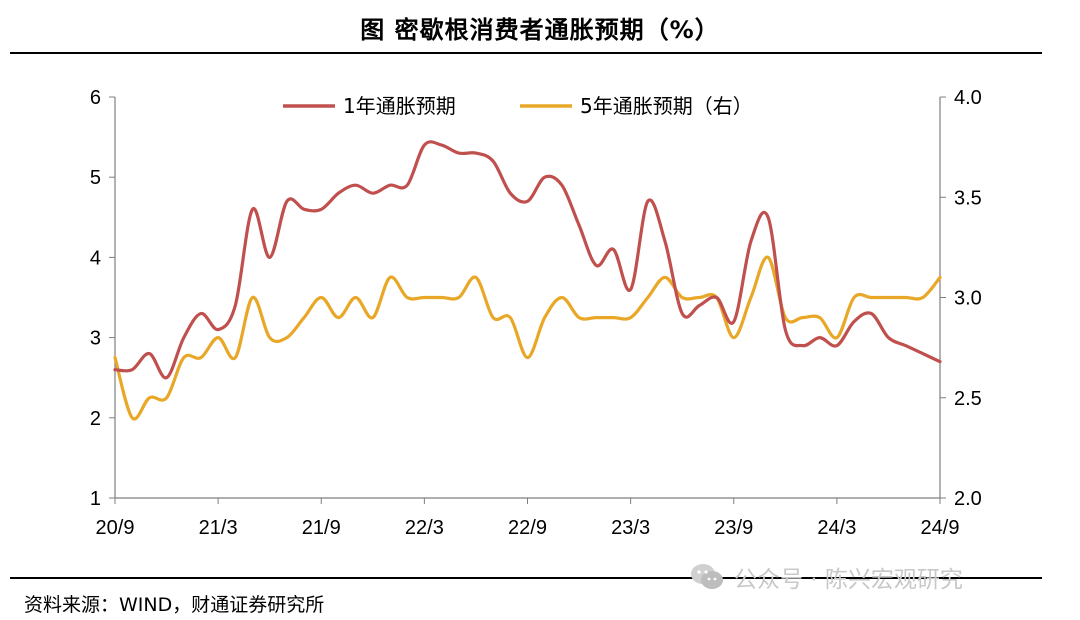 The height and width of the screenshot is (620, 1080). What do you see at coordinates (424, 528) in the screenshot?
I see `x-tick-label: 22/3` at bounding box center [424, 528].